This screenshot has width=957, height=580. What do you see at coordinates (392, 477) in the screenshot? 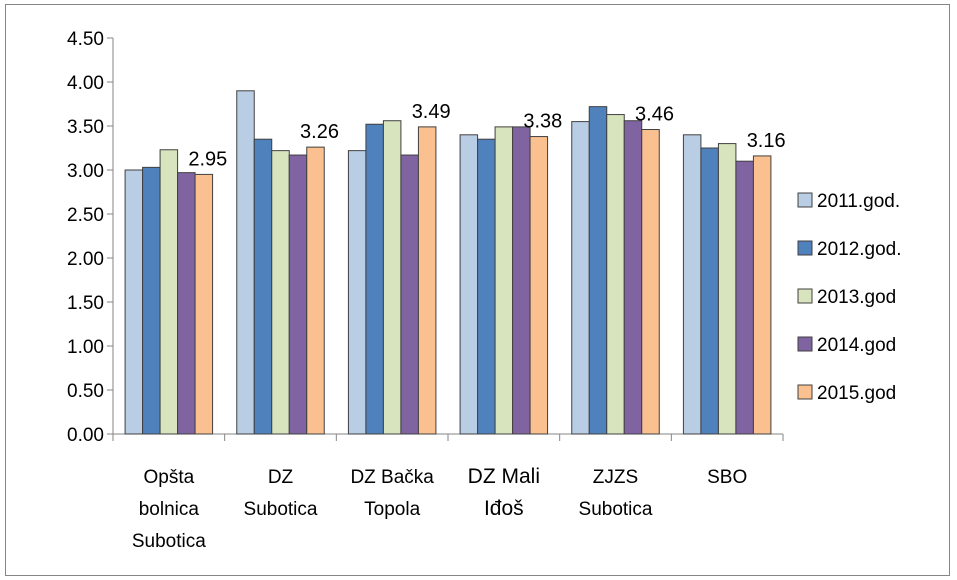
I see `category-label: DZ Bačka` at bounding box center [392, 477].